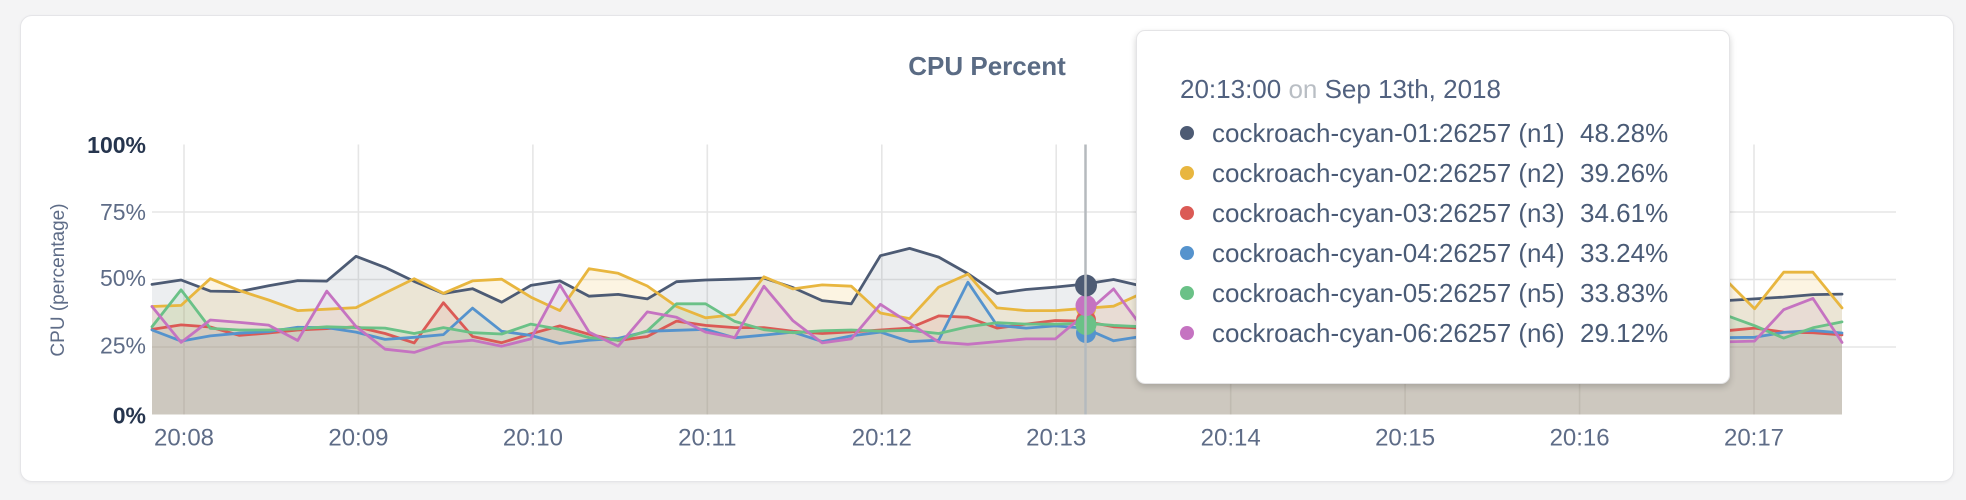 The width and height of the screenshot is (1966, 500). What do you see at coordinates (1580, 438) in the screenshot?
I see `svg-text: 20:16` at bounding box center [1580, 438].